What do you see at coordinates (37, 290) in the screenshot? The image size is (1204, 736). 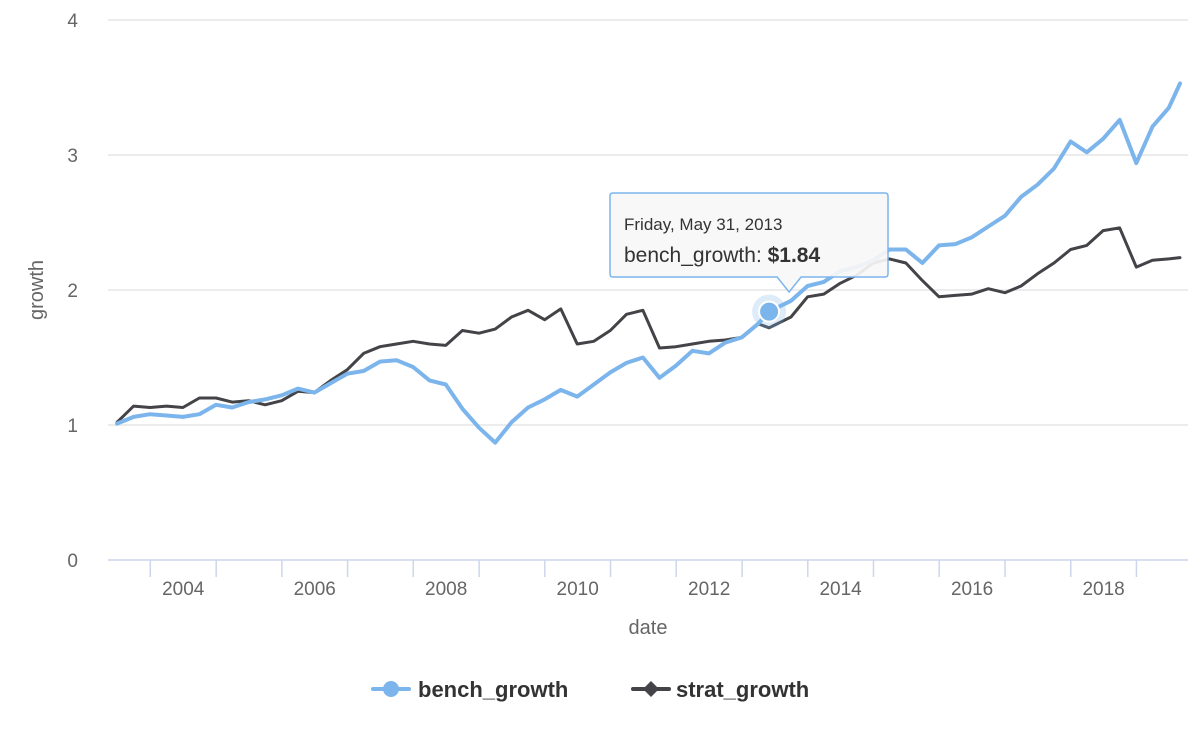 I see `y-axis-title: growth` at bounding box center [37, 290].